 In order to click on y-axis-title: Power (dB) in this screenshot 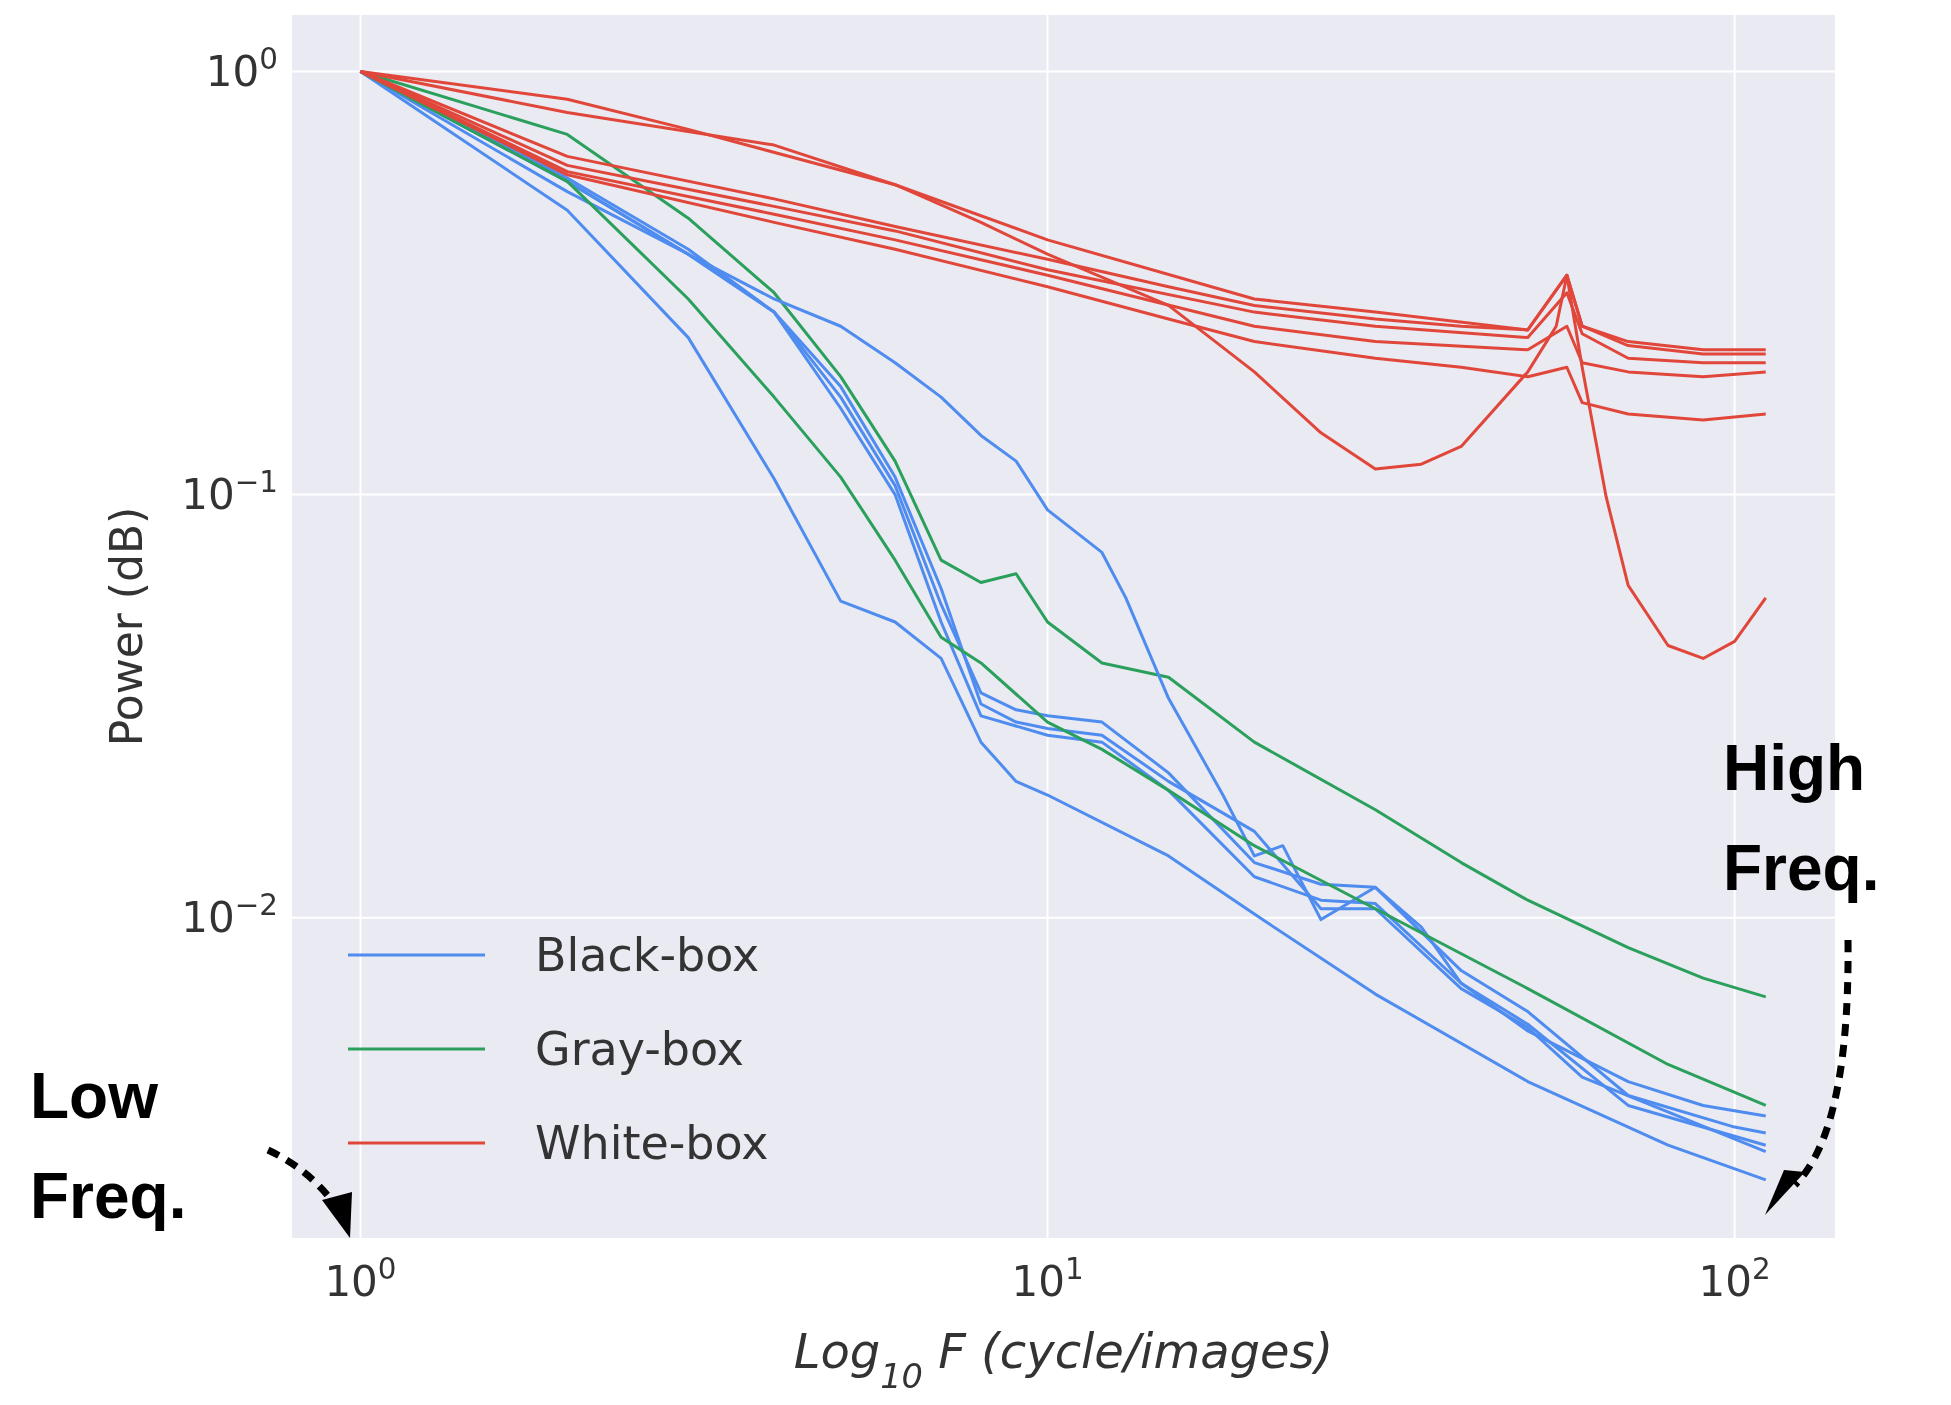, I will do `click(126, 626)`.